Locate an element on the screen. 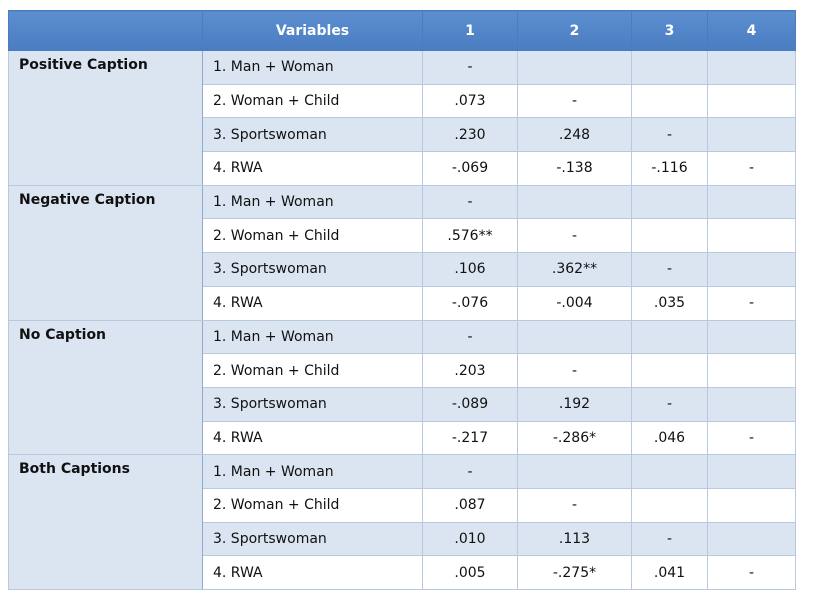  table-row: 4. RWA .005 -.275* .041- is located at coordinates (402, 572).